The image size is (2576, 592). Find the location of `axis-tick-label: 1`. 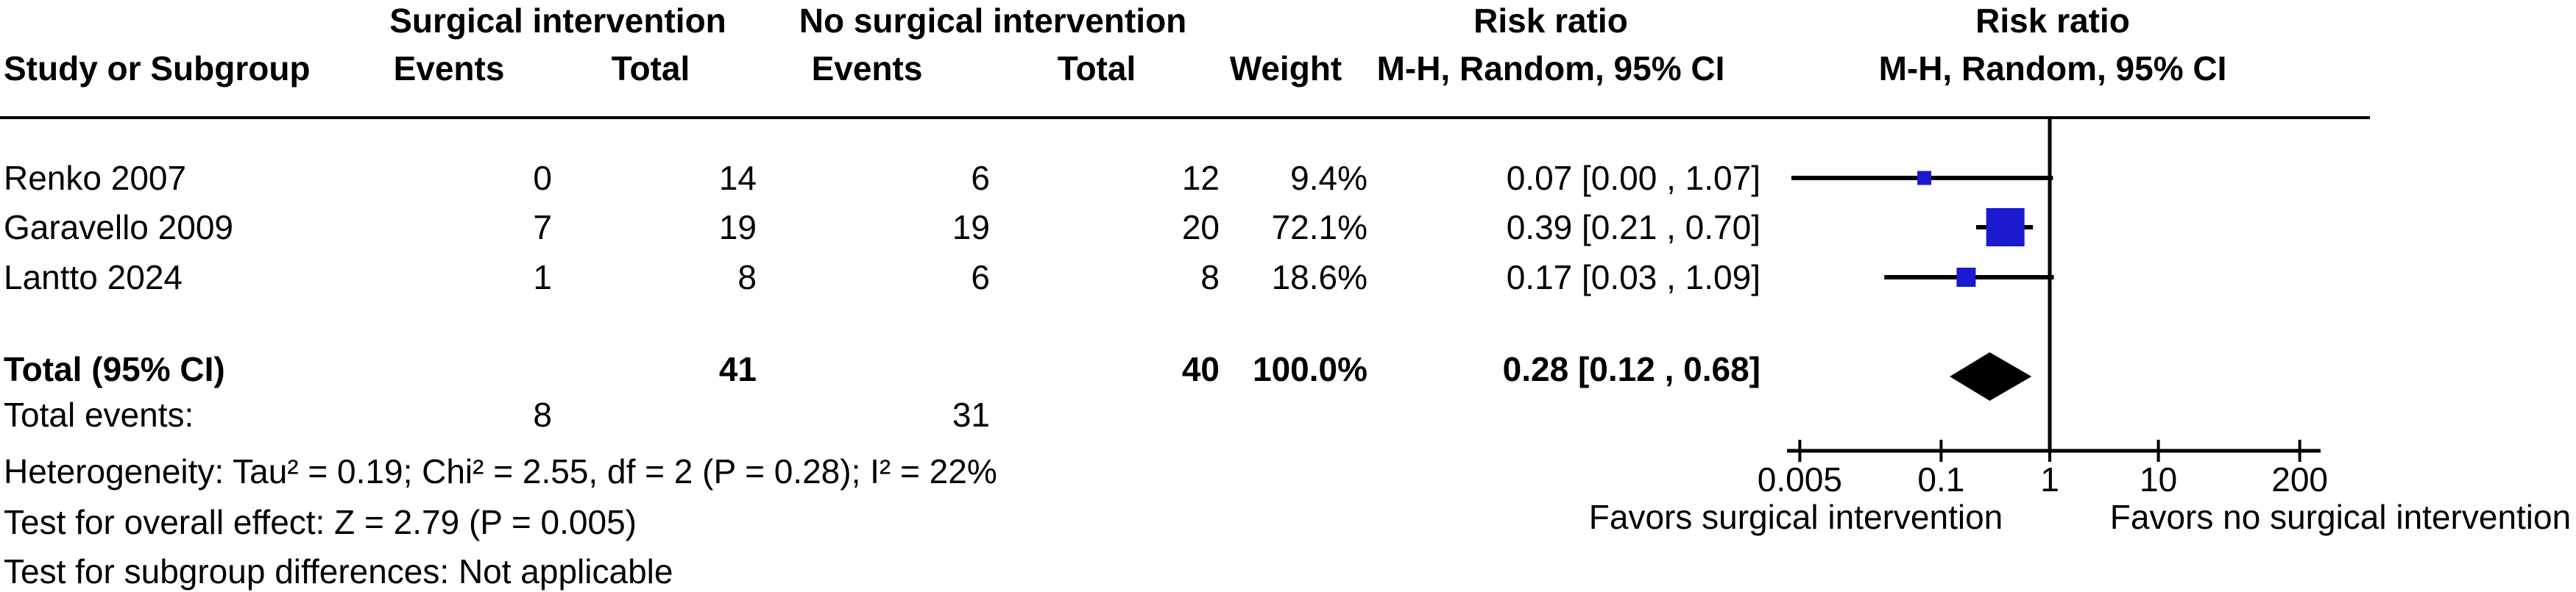

axis-tick-label: 1 is located at coordinates (2049, 479).